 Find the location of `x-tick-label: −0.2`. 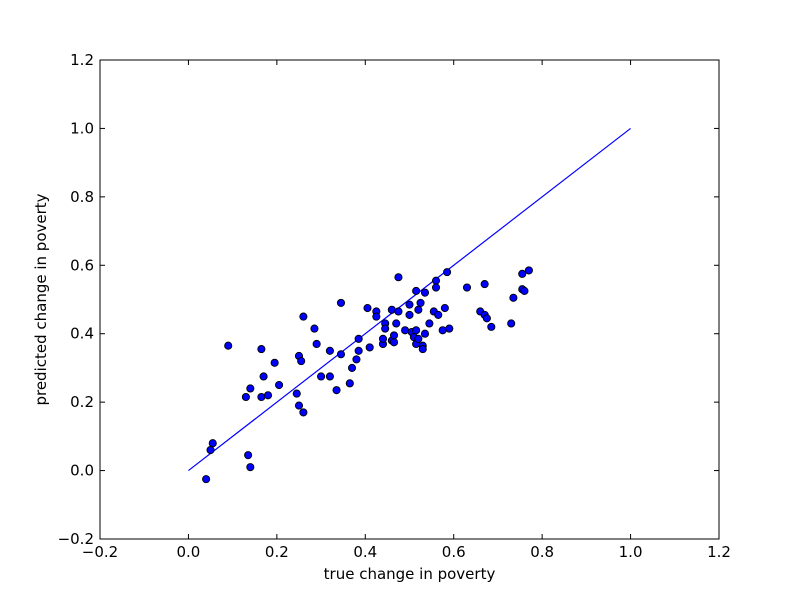

x-tick-label: −0.2 is located at coordinates (100, 552).